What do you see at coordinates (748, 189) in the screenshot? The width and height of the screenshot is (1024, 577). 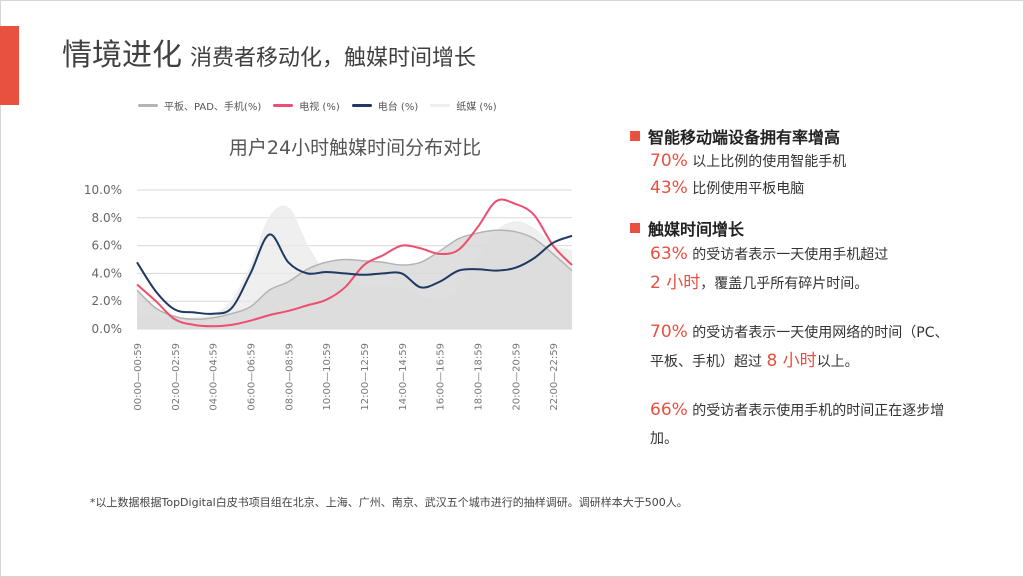 I see `stat-text: 比例使用平板电脑` at bounding box center [748, 189].